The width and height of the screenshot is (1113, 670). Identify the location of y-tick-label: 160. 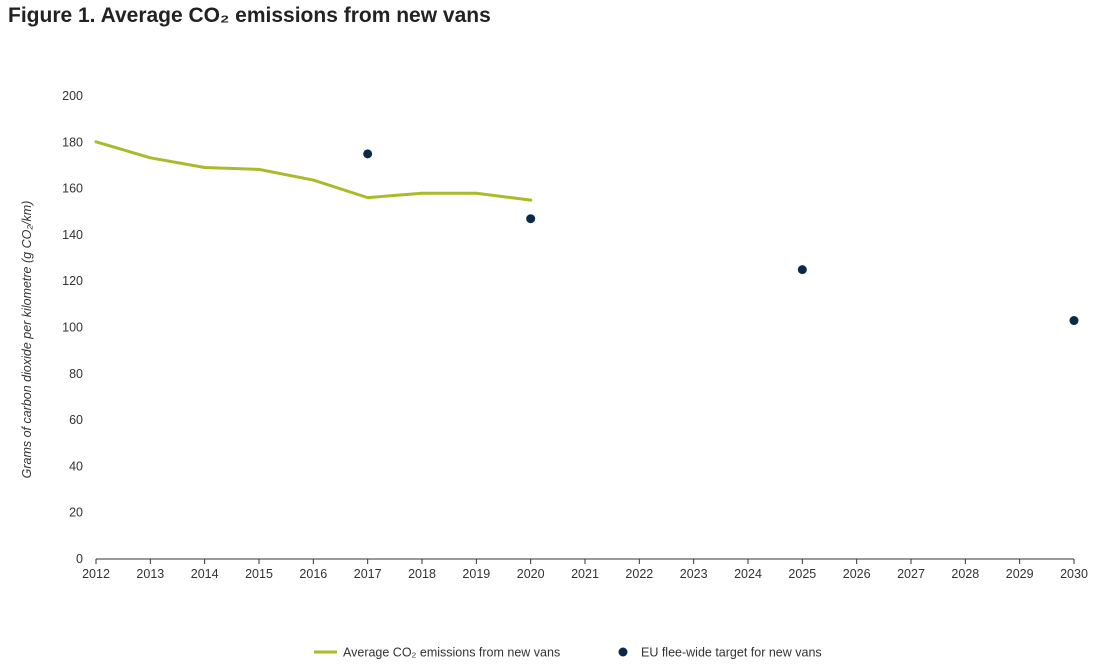
(72, 189).